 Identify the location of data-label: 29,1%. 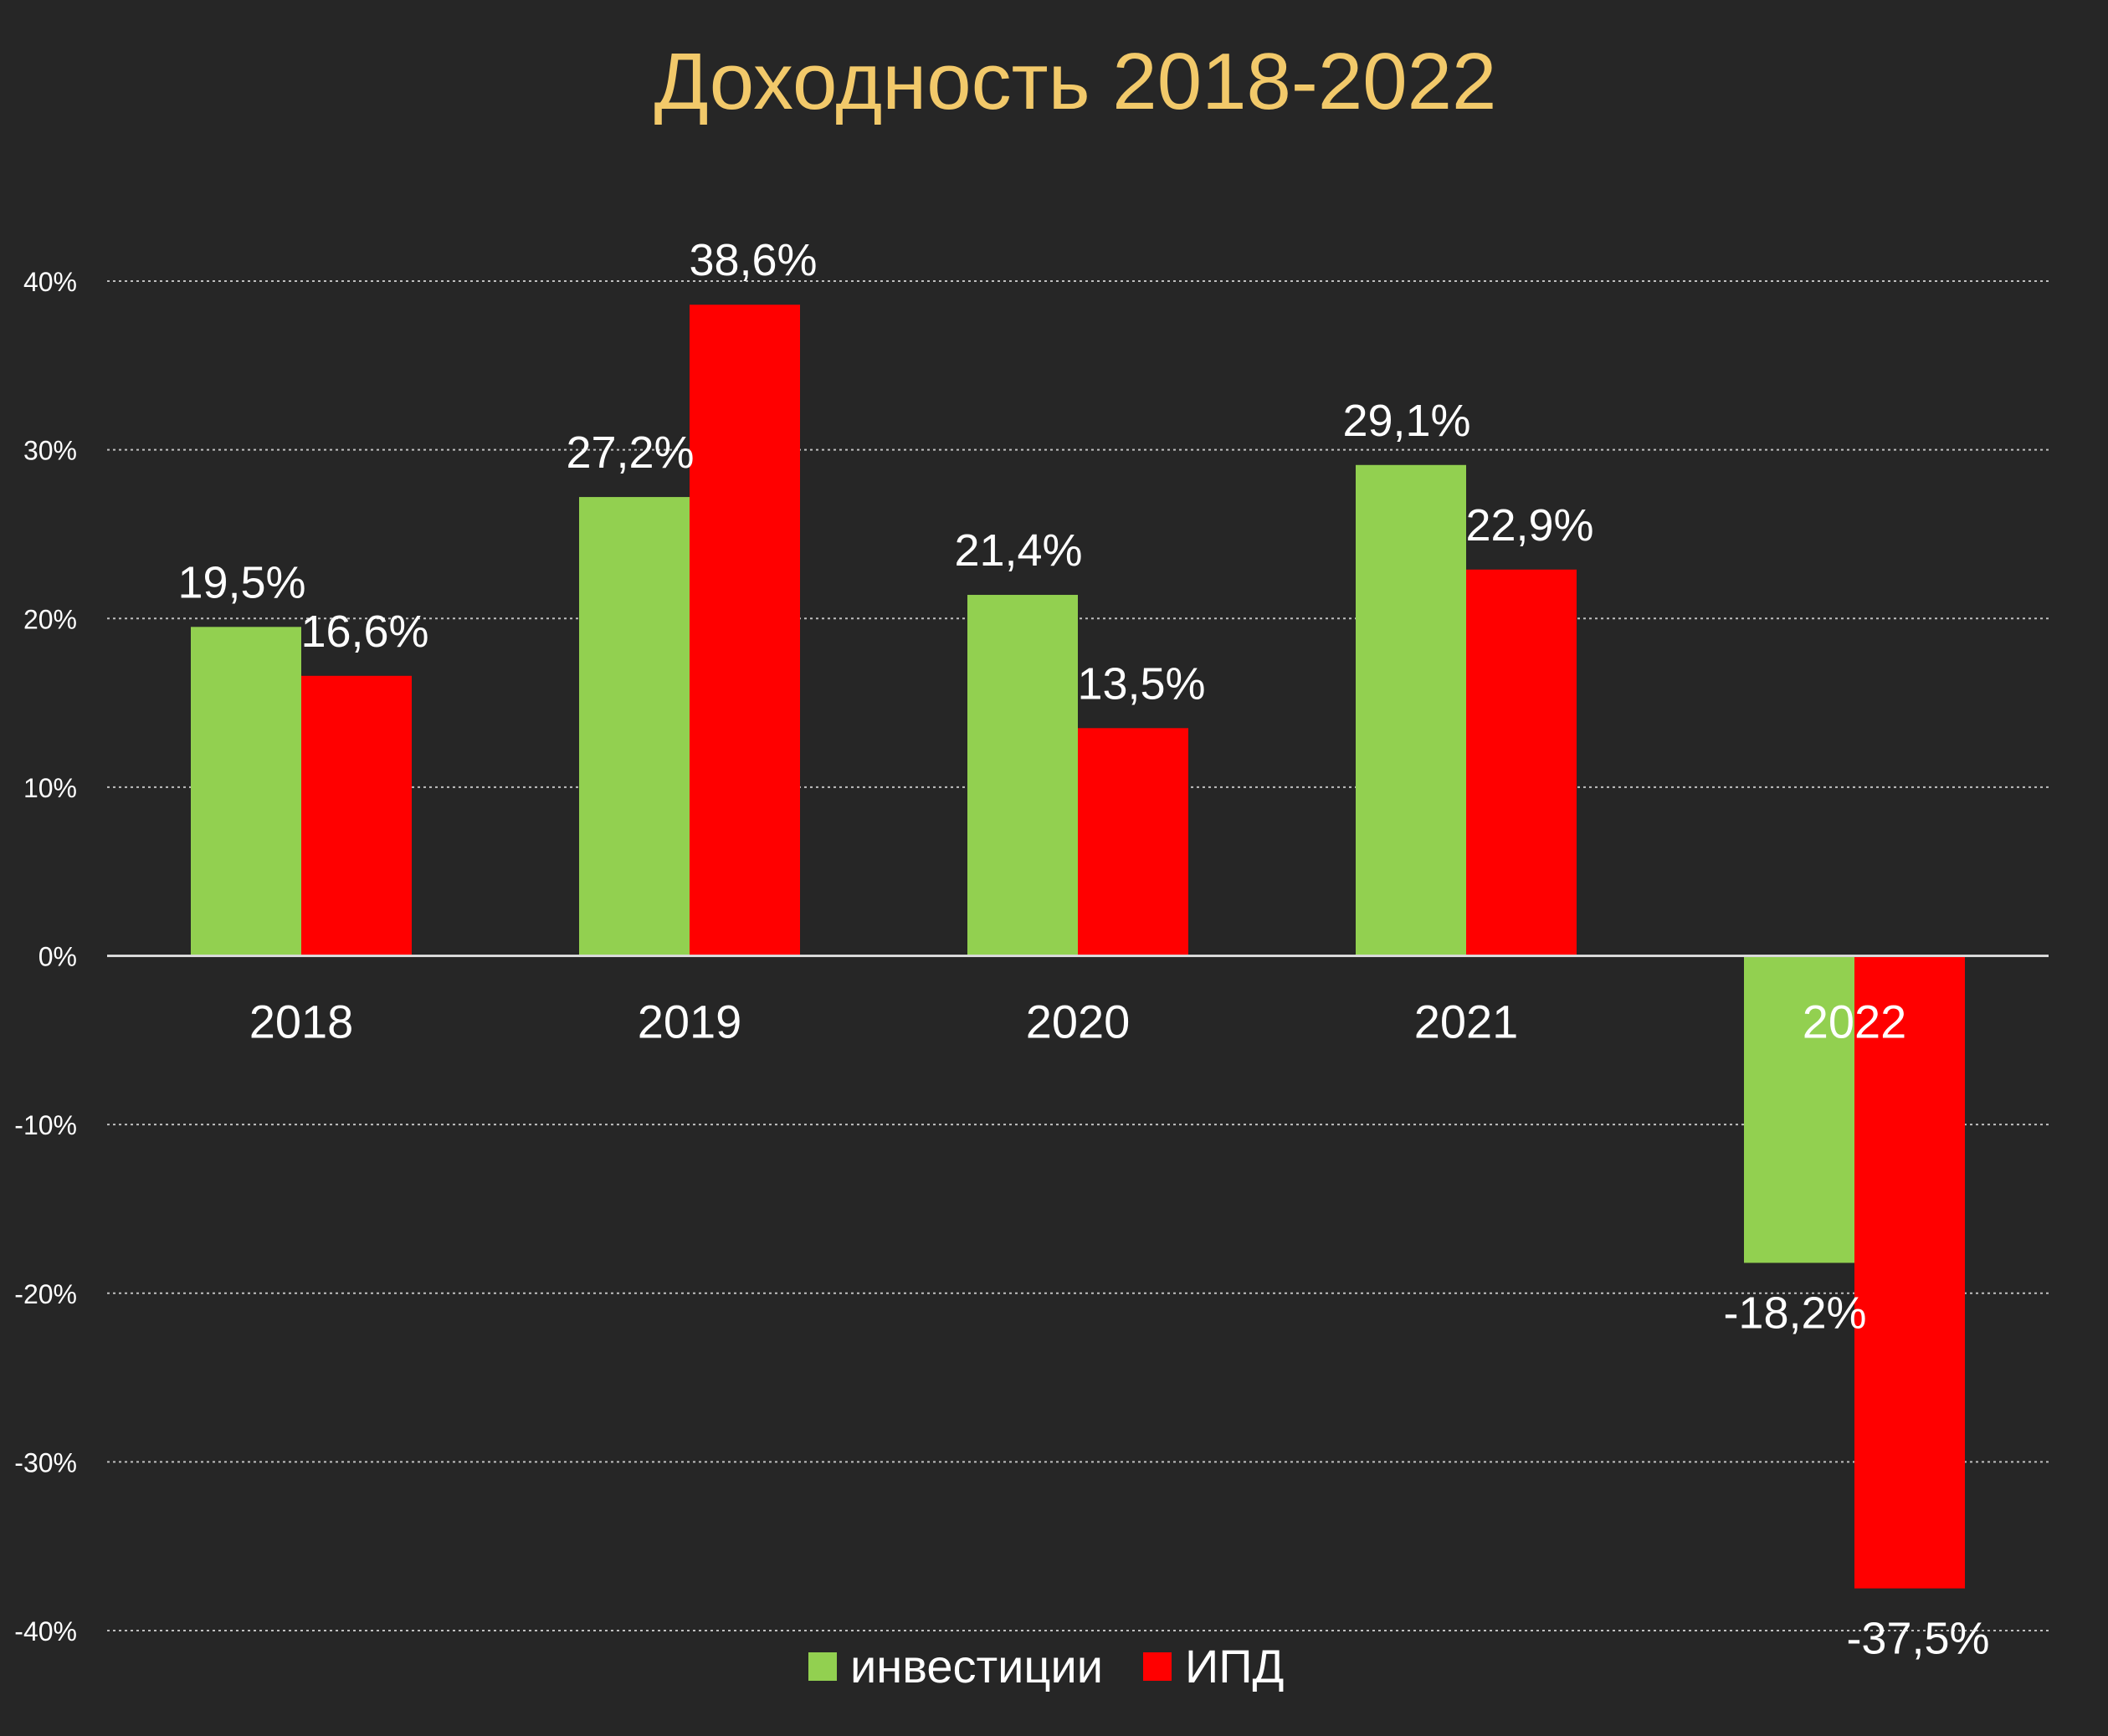
(1406, 421).